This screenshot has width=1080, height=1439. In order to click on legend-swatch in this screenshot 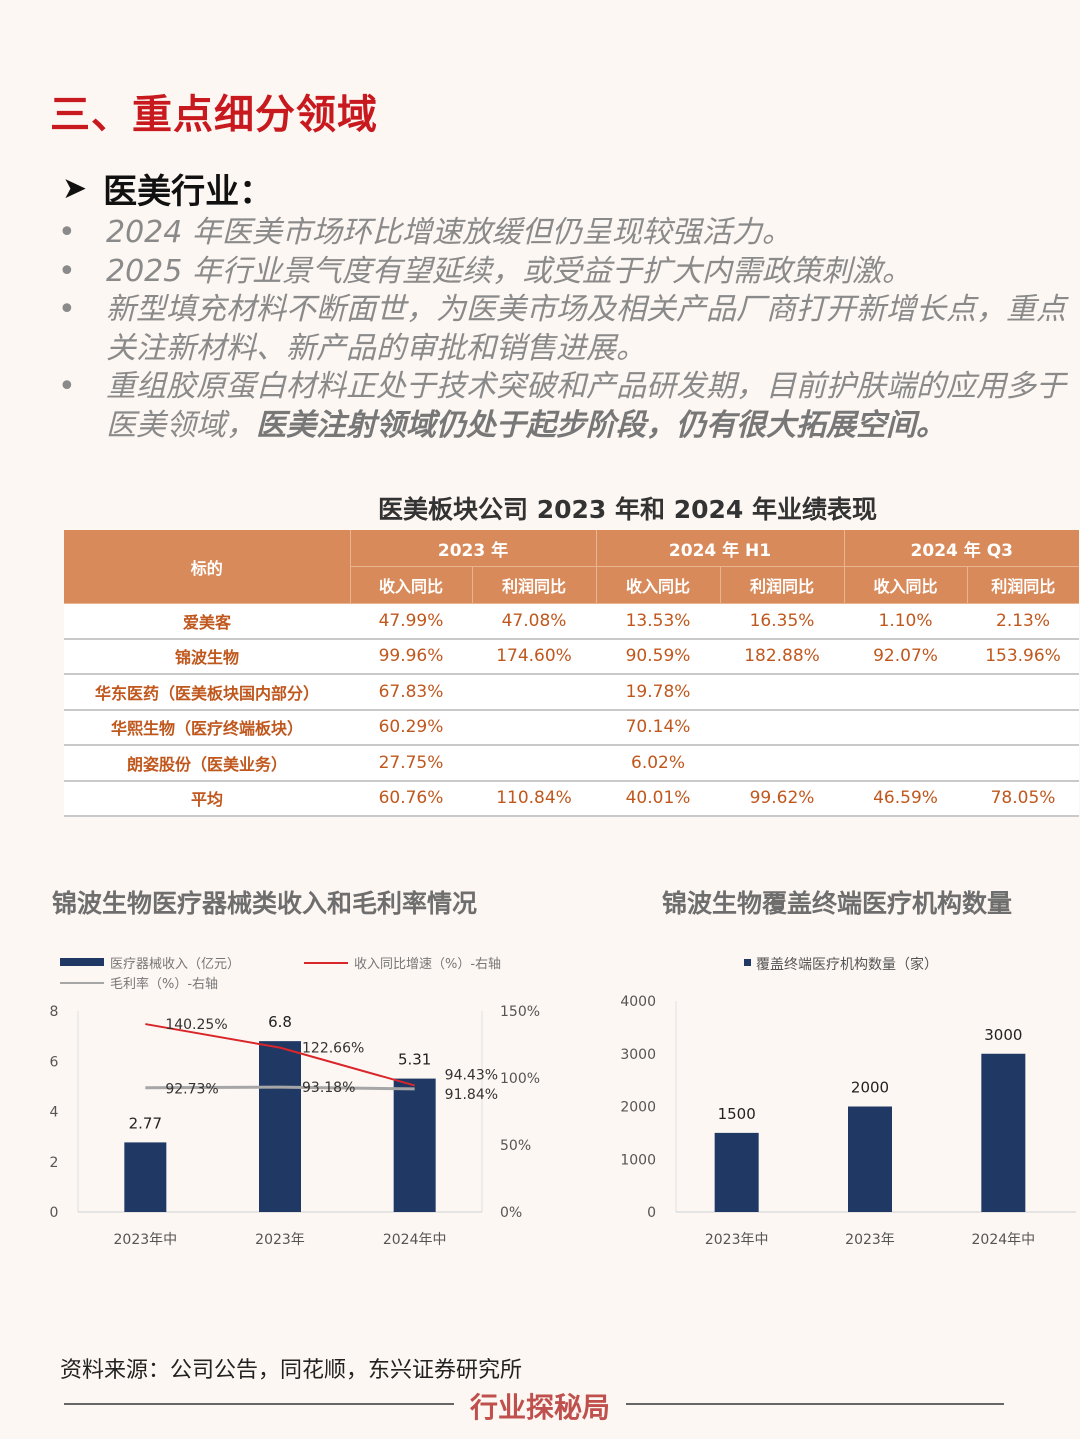, I will do `click(747, 962)`.